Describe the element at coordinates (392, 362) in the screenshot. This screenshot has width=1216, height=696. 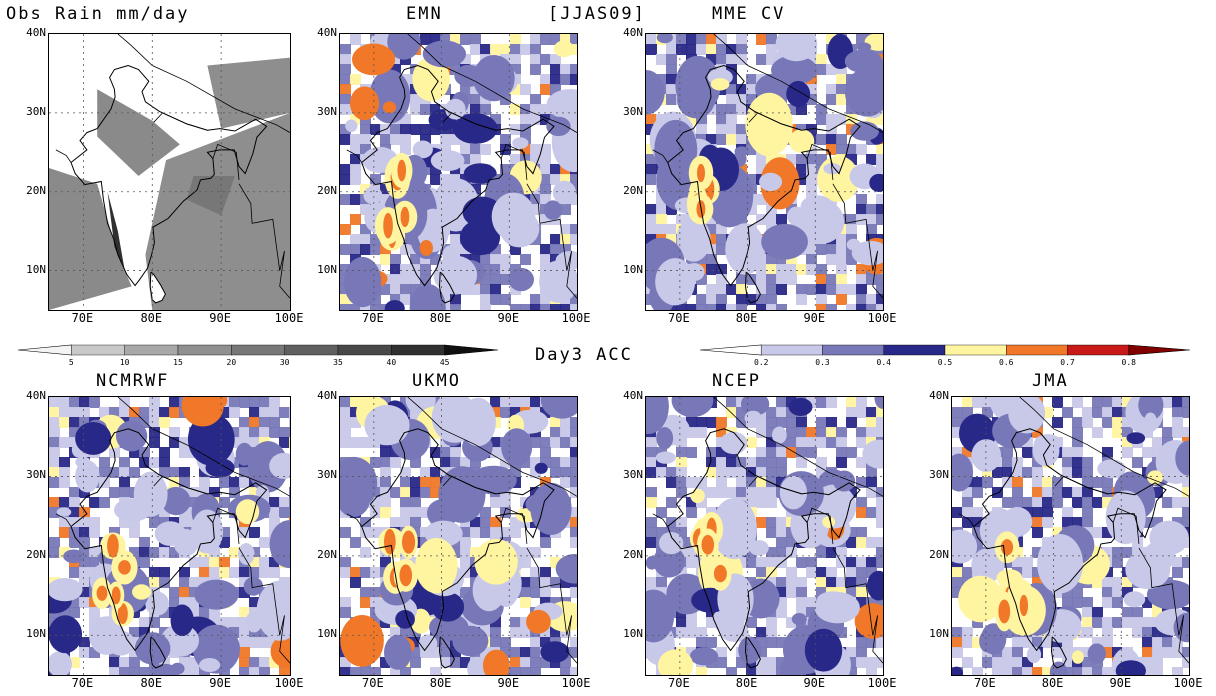
I see `colorbar-tick-label: 40` at that location.